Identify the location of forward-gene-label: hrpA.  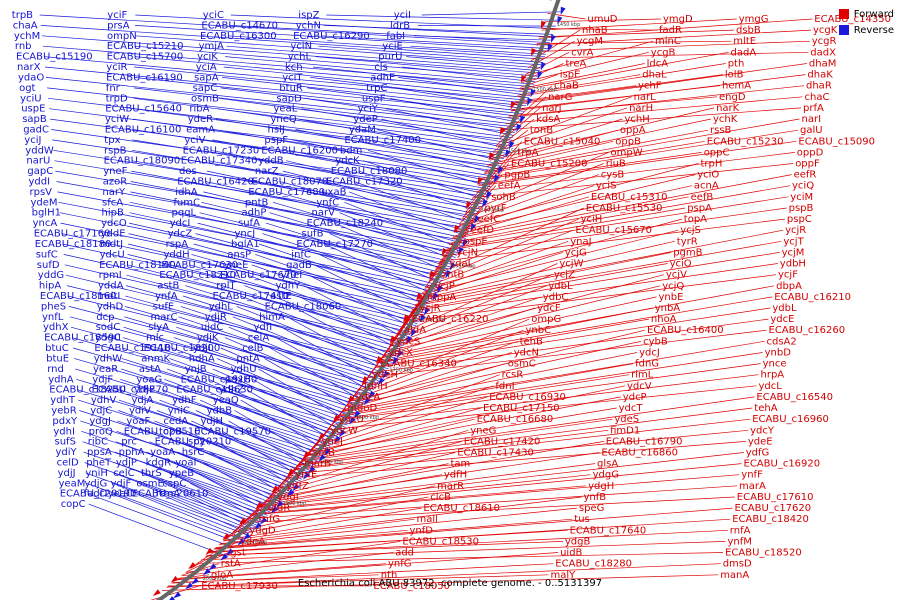
(773, 375).